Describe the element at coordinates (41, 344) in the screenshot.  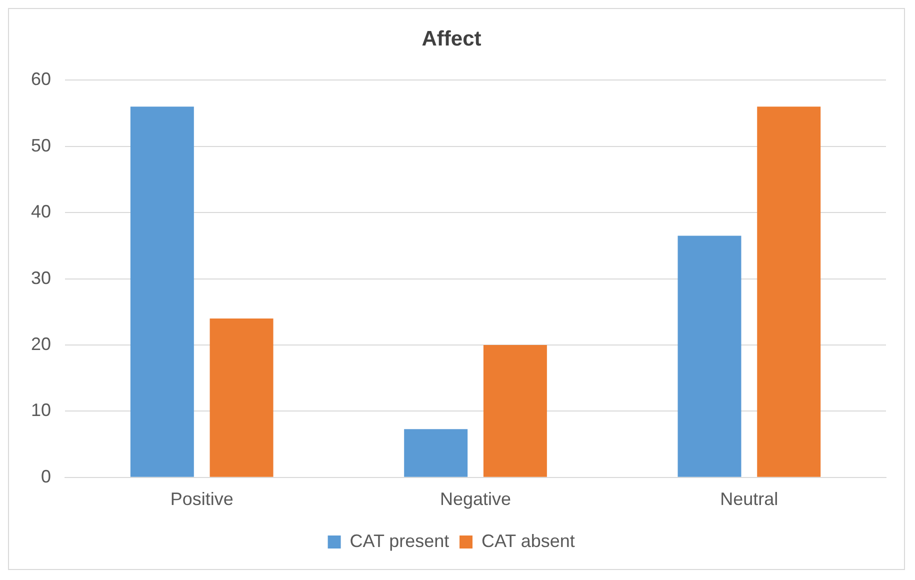
I see `y-tick-label: 20` at that location.